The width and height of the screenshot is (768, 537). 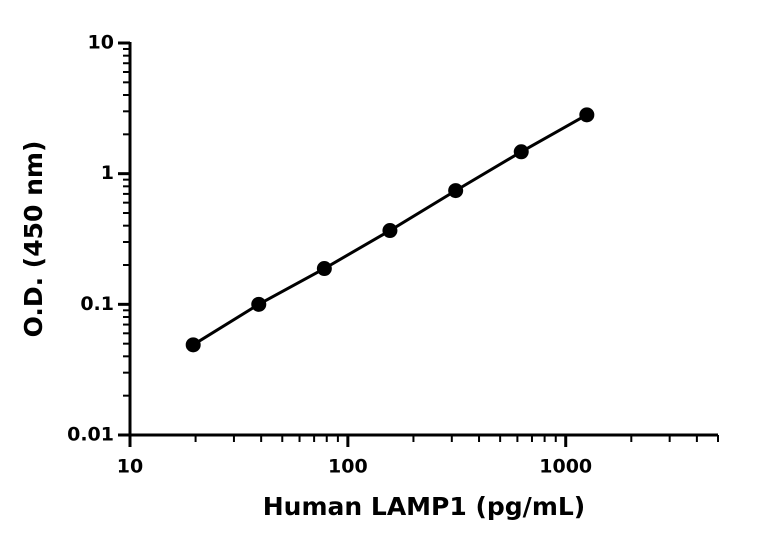 I want to click on x-axis-title: Human LAMP1 (pg/mL), so click(x=424, y=506).